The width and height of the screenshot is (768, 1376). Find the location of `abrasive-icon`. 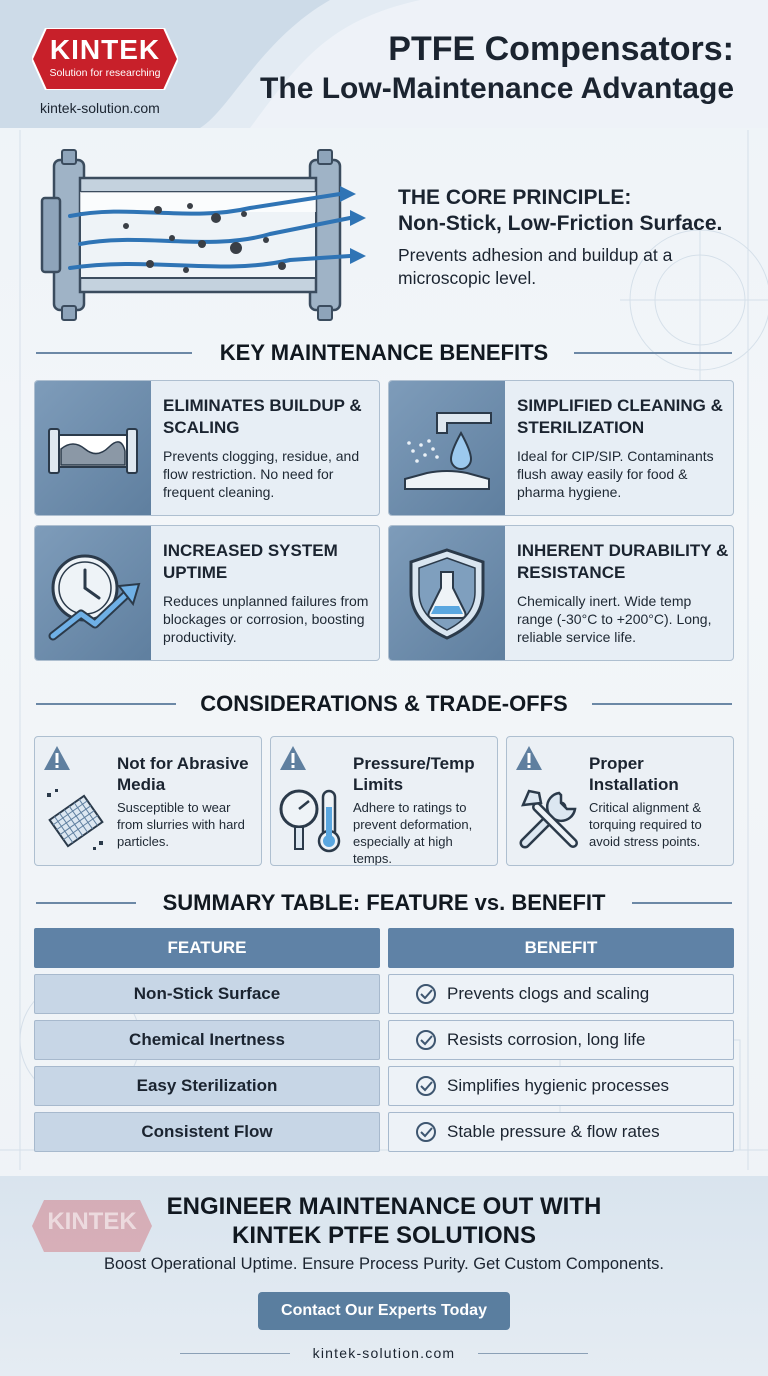

abrasive-icon is located at coordinates (75, 819).